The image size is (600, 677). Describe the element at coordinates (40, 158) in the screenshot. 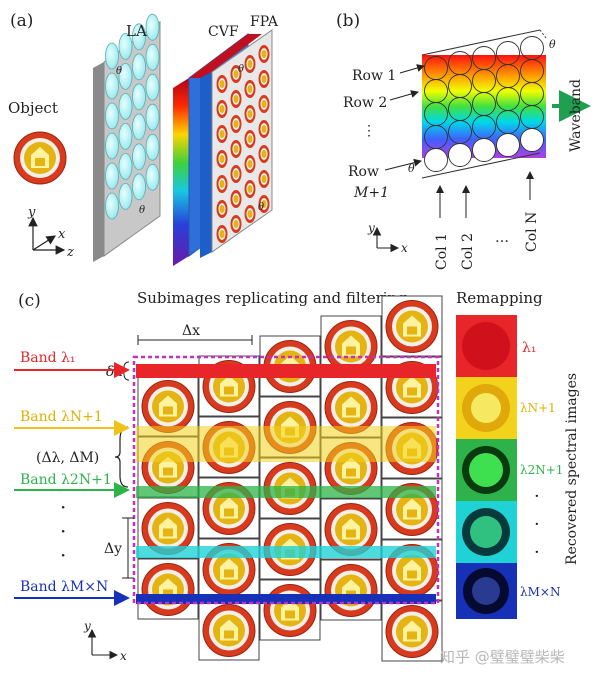

I see `object-badge` at that location.